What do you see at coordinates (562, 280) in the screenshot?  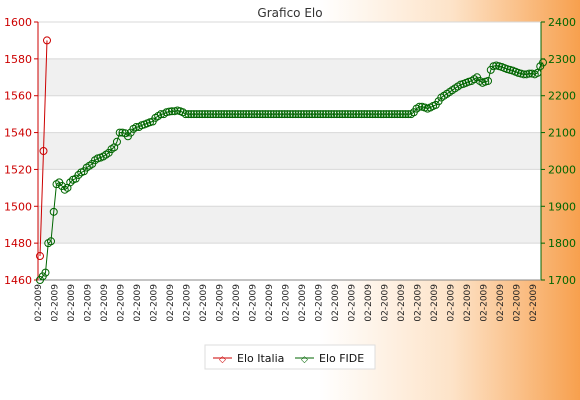 I see `right-tick-label: 1700` at bounding box center [562, 280].